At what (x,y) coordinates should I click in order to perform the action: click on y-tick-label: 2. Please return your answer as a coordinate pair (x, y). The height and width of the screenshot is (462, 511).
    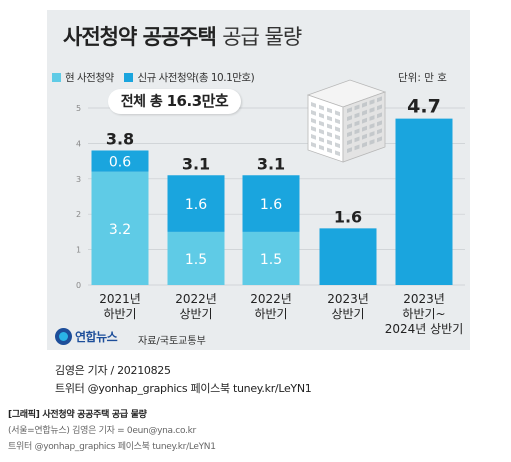
    Looking at the image, I should click on (78, 214).